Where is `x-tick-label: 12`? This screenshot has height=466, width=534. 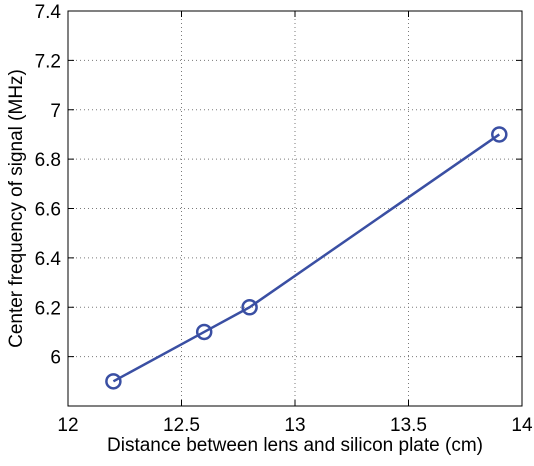 x-tick-label: 12 is located at coordinates (67, 425).